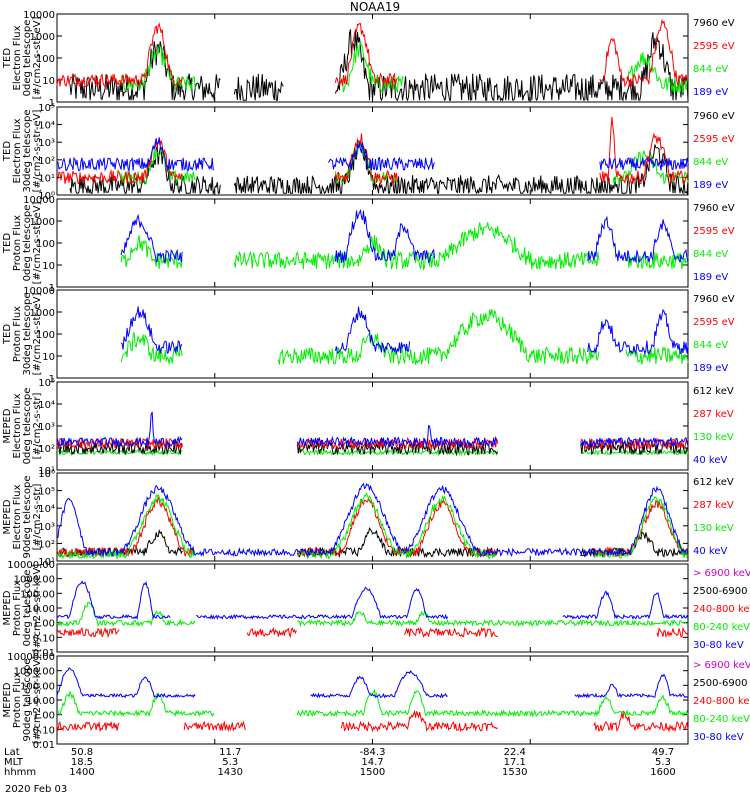 This screenshot has width=750, height=800. Describe the element at coordinates (81, 772) in the screenshot. I see `x-tick-label: 1400` at that location.